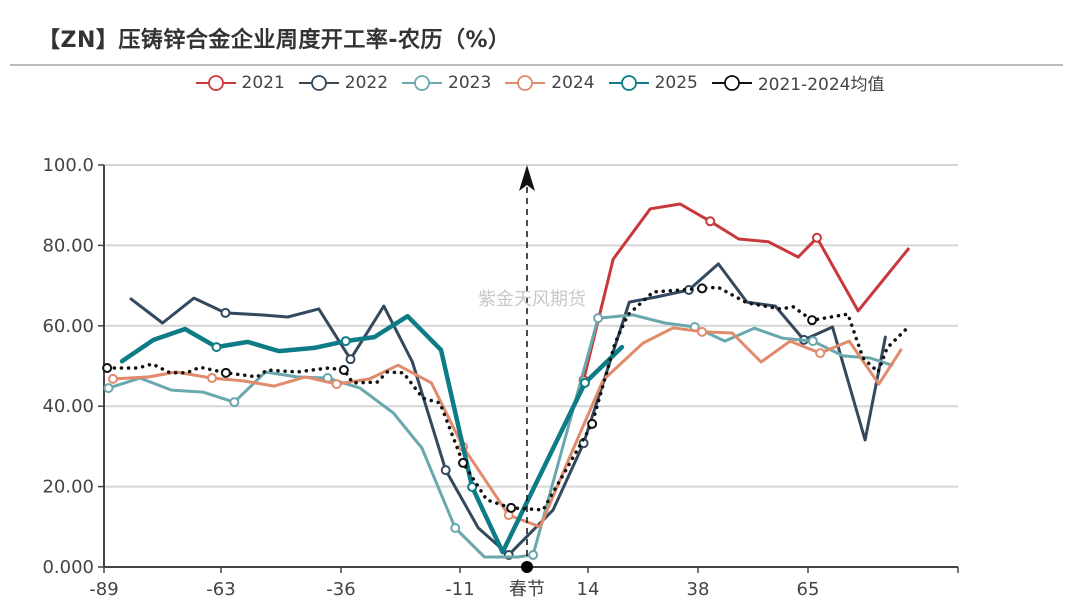  What do you see at coordinates (588, 589) in the screenshot?
I see `x-tick-label: 14` at bounding box center [588, 589].